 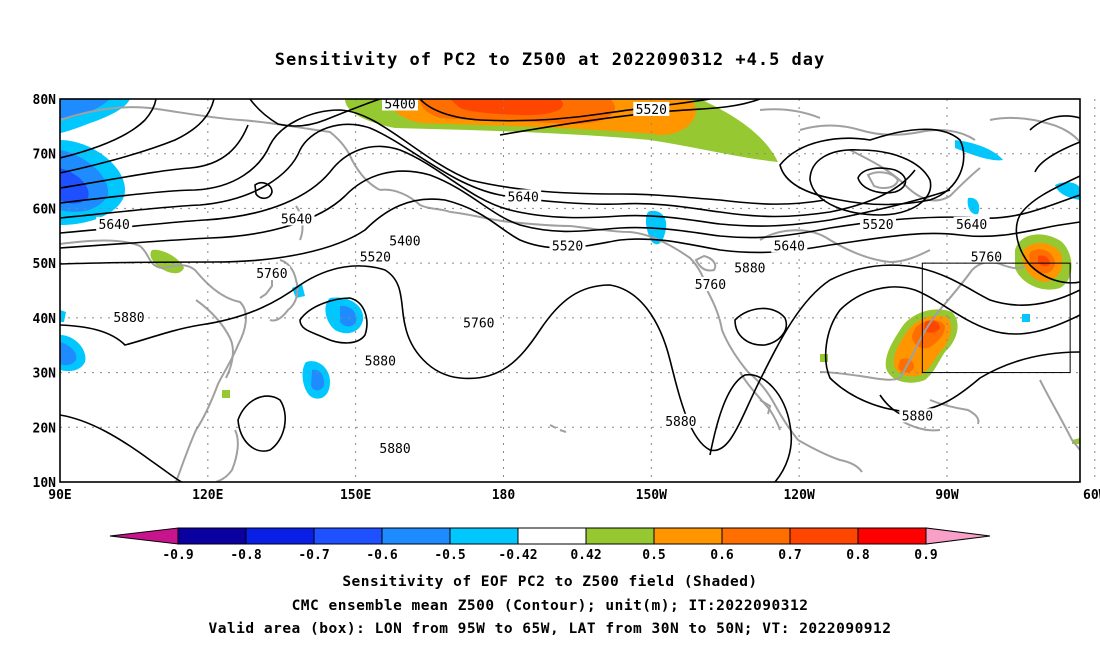 I want to click on colorbar-tick-label: -0.9, so click(x=177, y=555).